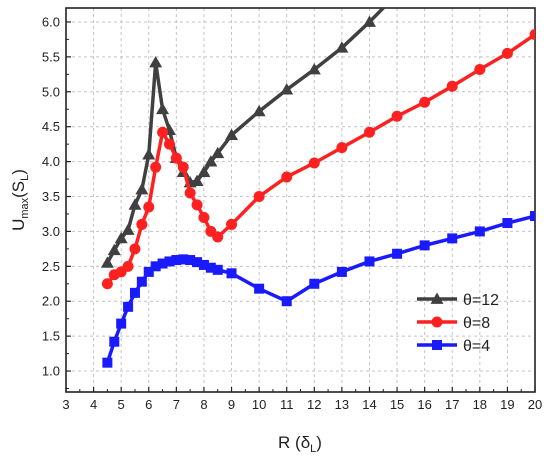  What do you see at coordinates (51, 91) in the screenshot?
I see `y-tick-label: 5.0` at bounding box center [51, 91].